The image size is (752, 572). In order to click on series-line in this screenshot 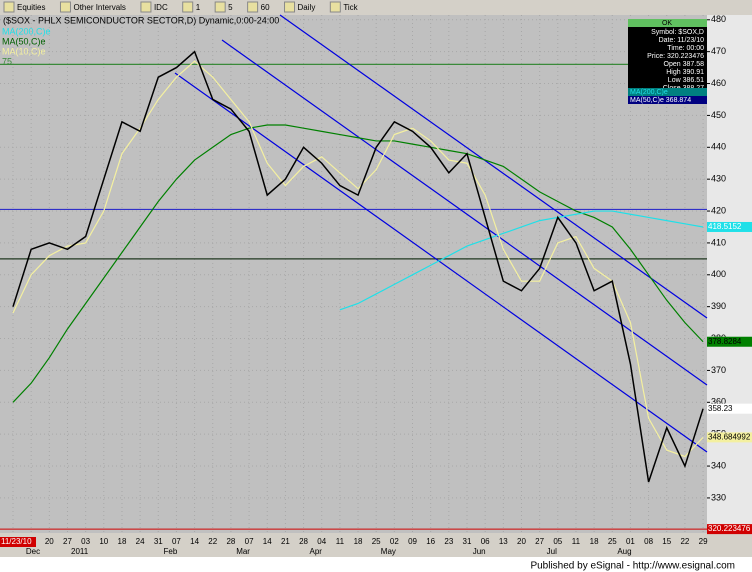, I will do `click(521, 260)`.